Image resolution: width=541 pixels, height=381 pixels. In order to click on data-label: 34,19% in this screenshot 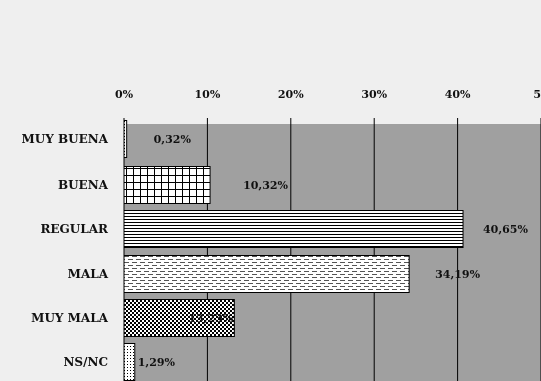, I will do `click(457, 274)`.